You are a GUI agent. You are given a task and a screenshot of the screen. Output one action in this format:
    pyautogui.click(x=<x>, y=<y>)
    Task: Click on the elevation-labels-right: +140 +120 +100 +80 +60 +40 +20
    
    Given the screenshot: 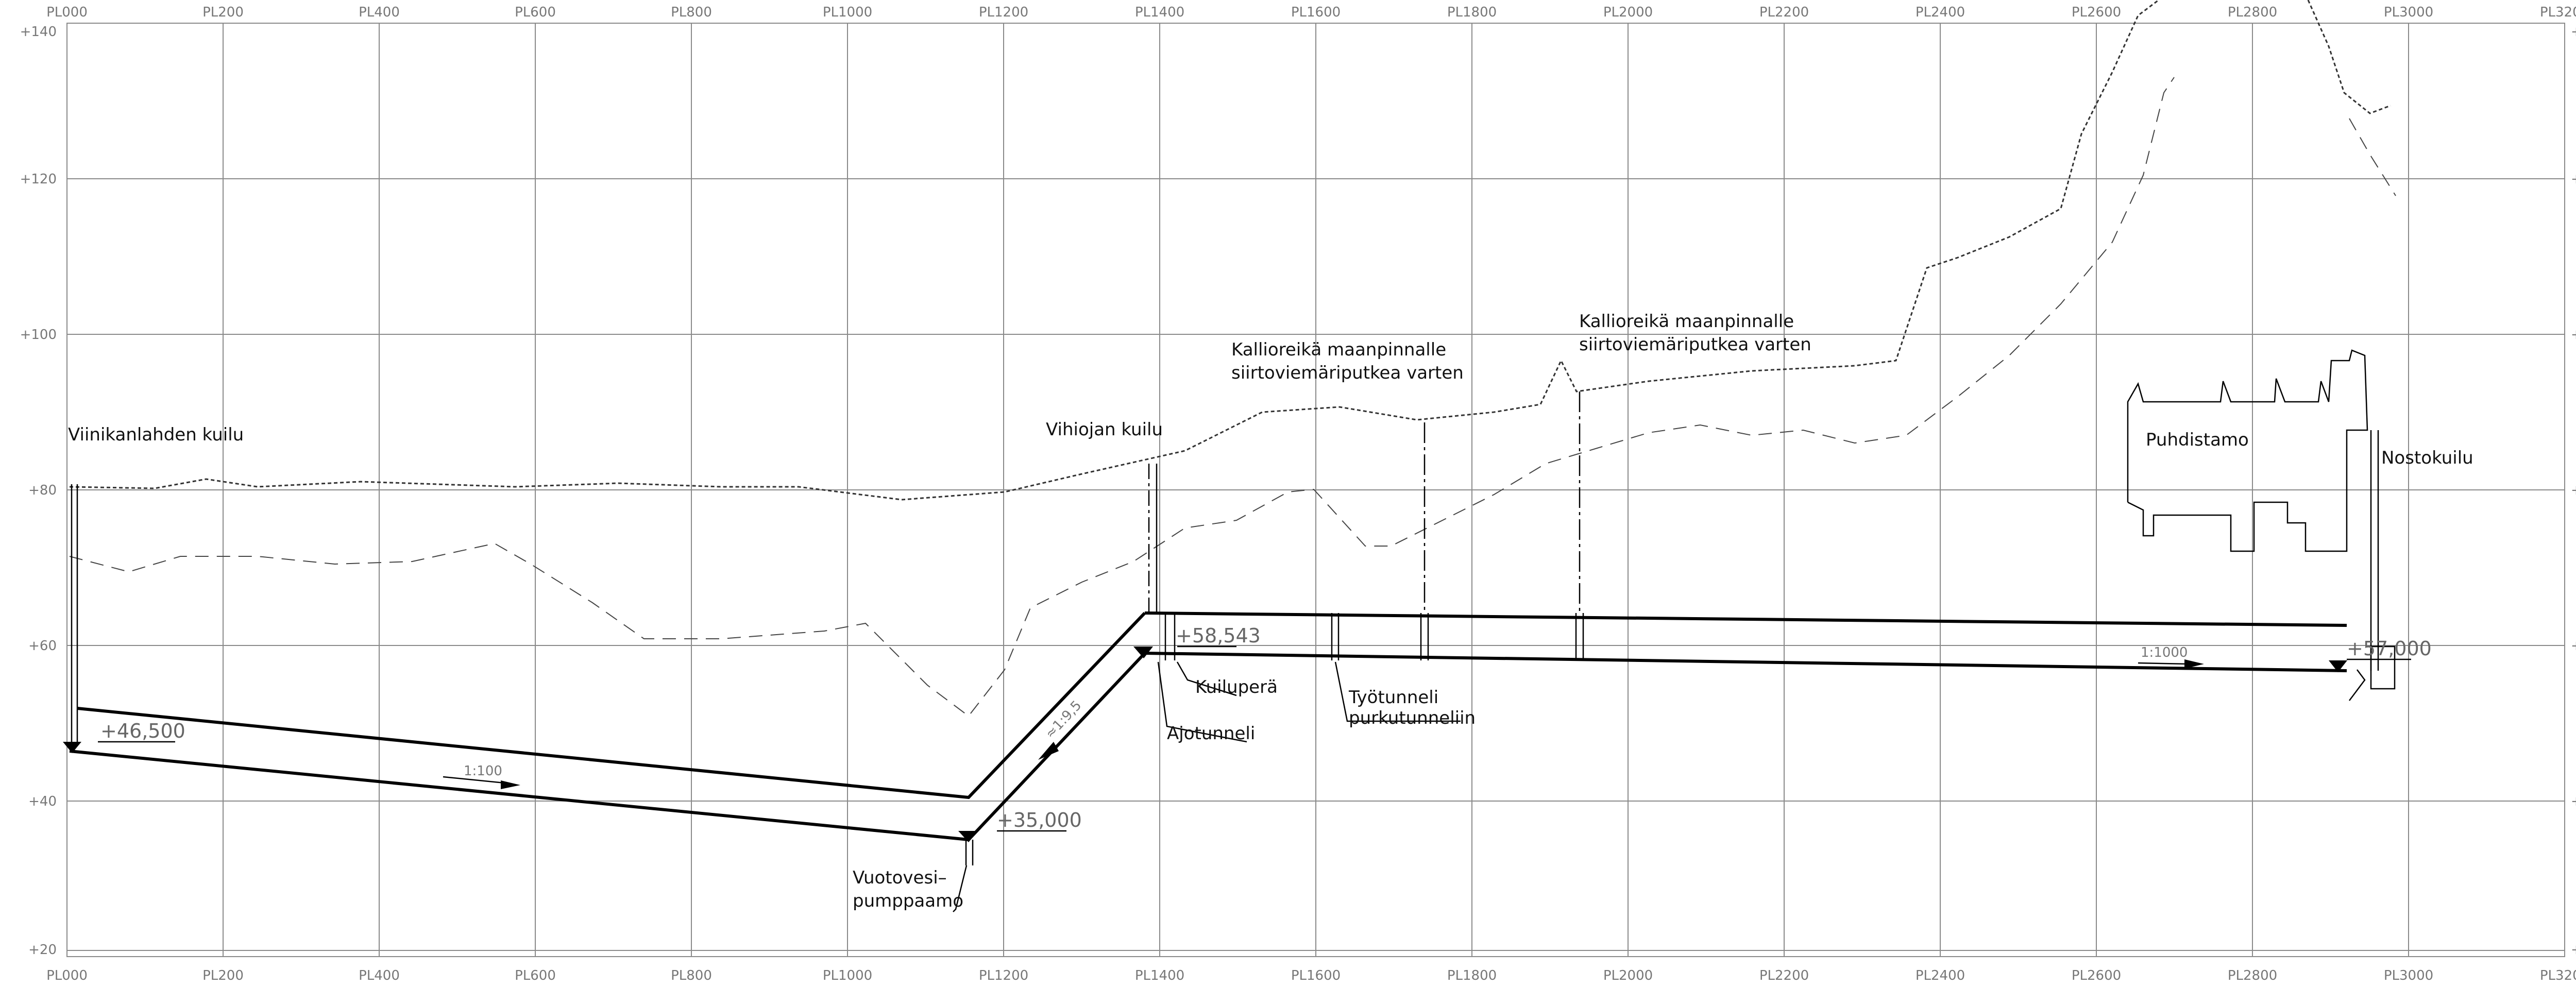 What is the action you would take?
    pyautogui.click(x=2573, y=491)
    